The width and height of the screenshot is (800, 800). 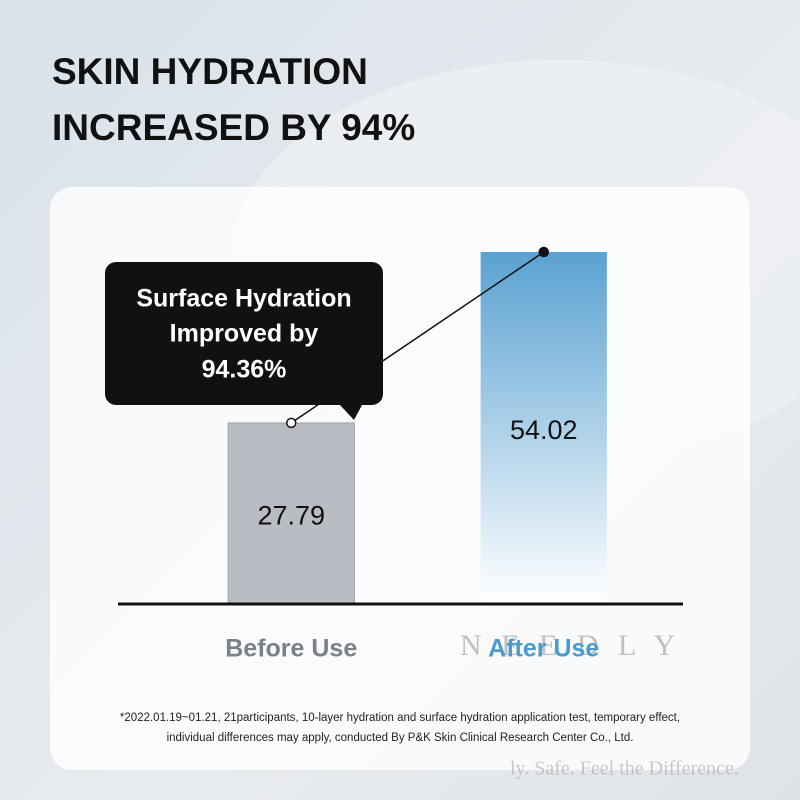 I want to click on value-label: 27.79, so click(x=291, y=516).